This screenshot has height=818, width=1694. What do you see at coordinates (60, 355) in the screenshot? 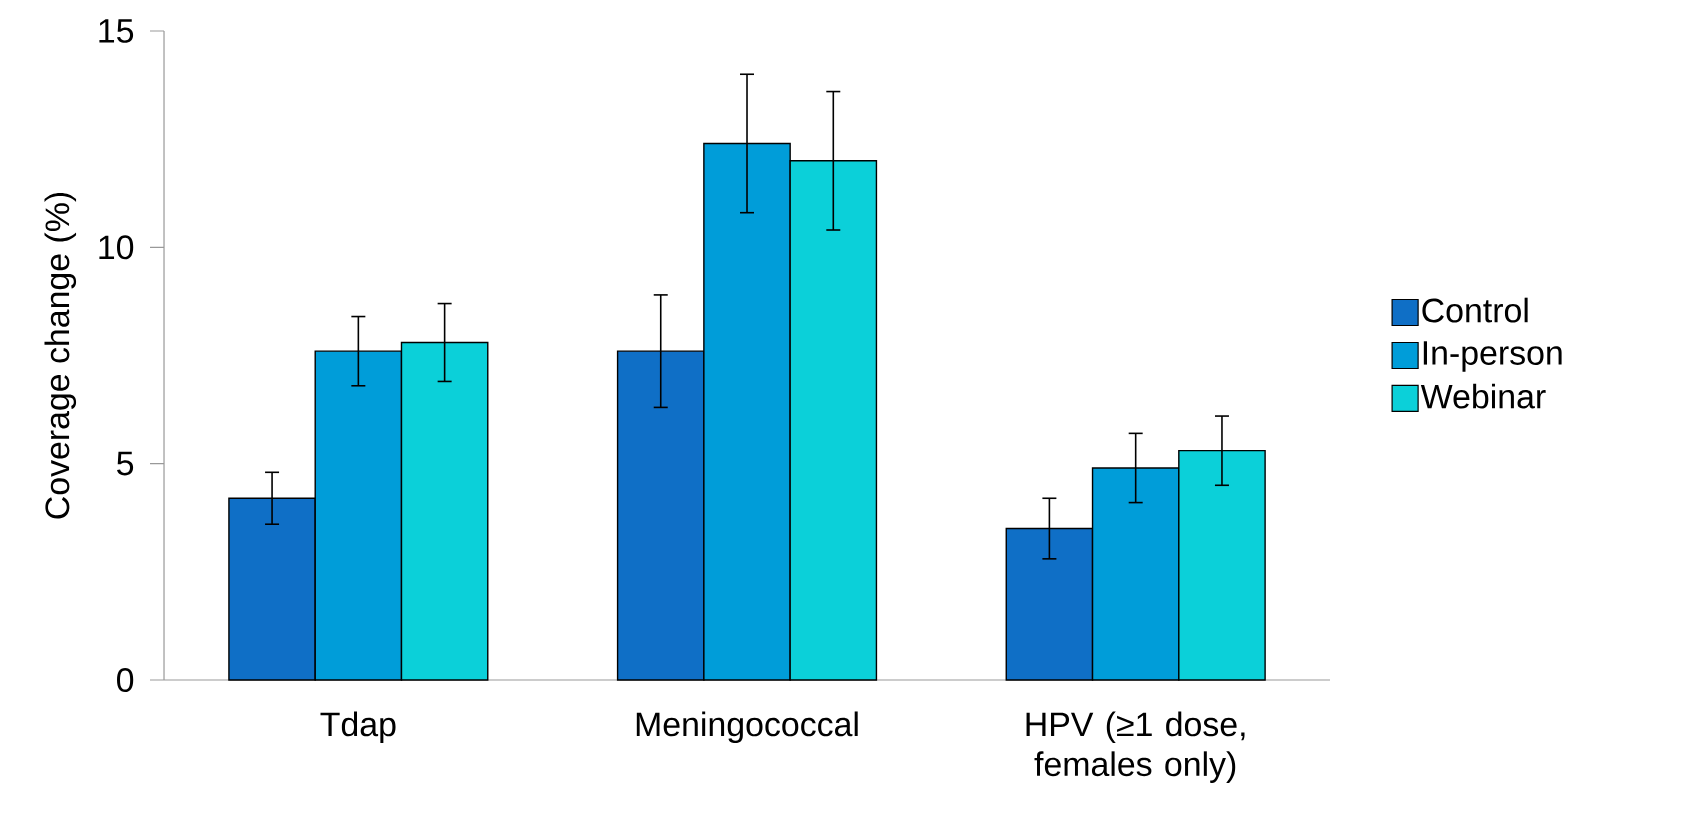
I see `y-axis-title: Coverage change (%)` at bounding box center [60, 355].